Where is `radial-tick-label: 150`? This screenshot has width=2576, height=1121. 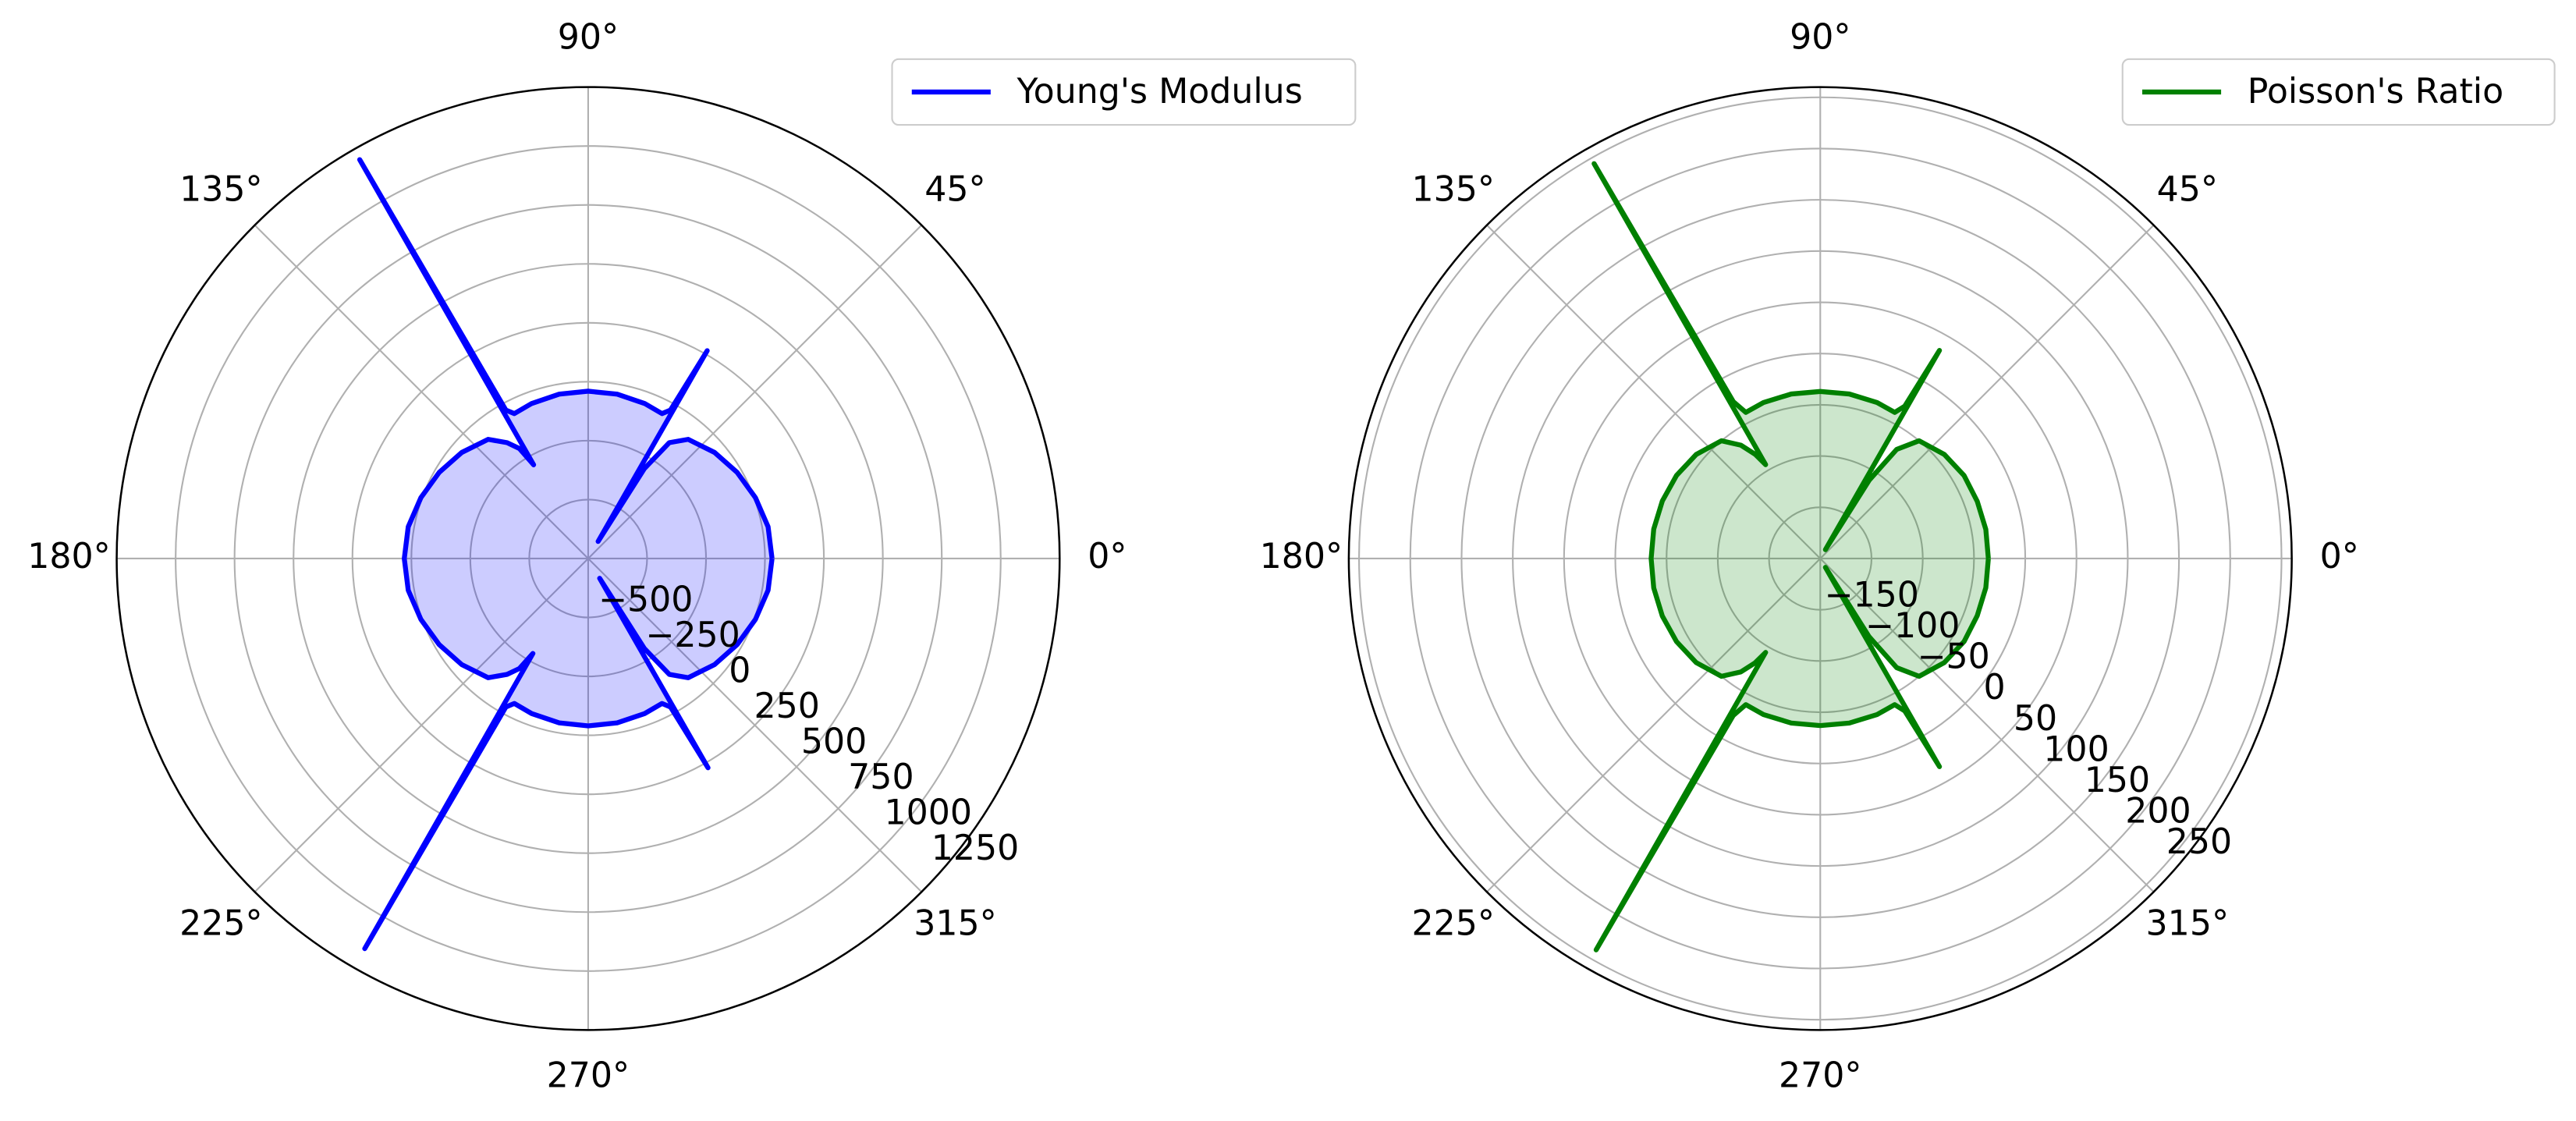 radial-tick-label: 150 is located at coordinates (2117, 780).